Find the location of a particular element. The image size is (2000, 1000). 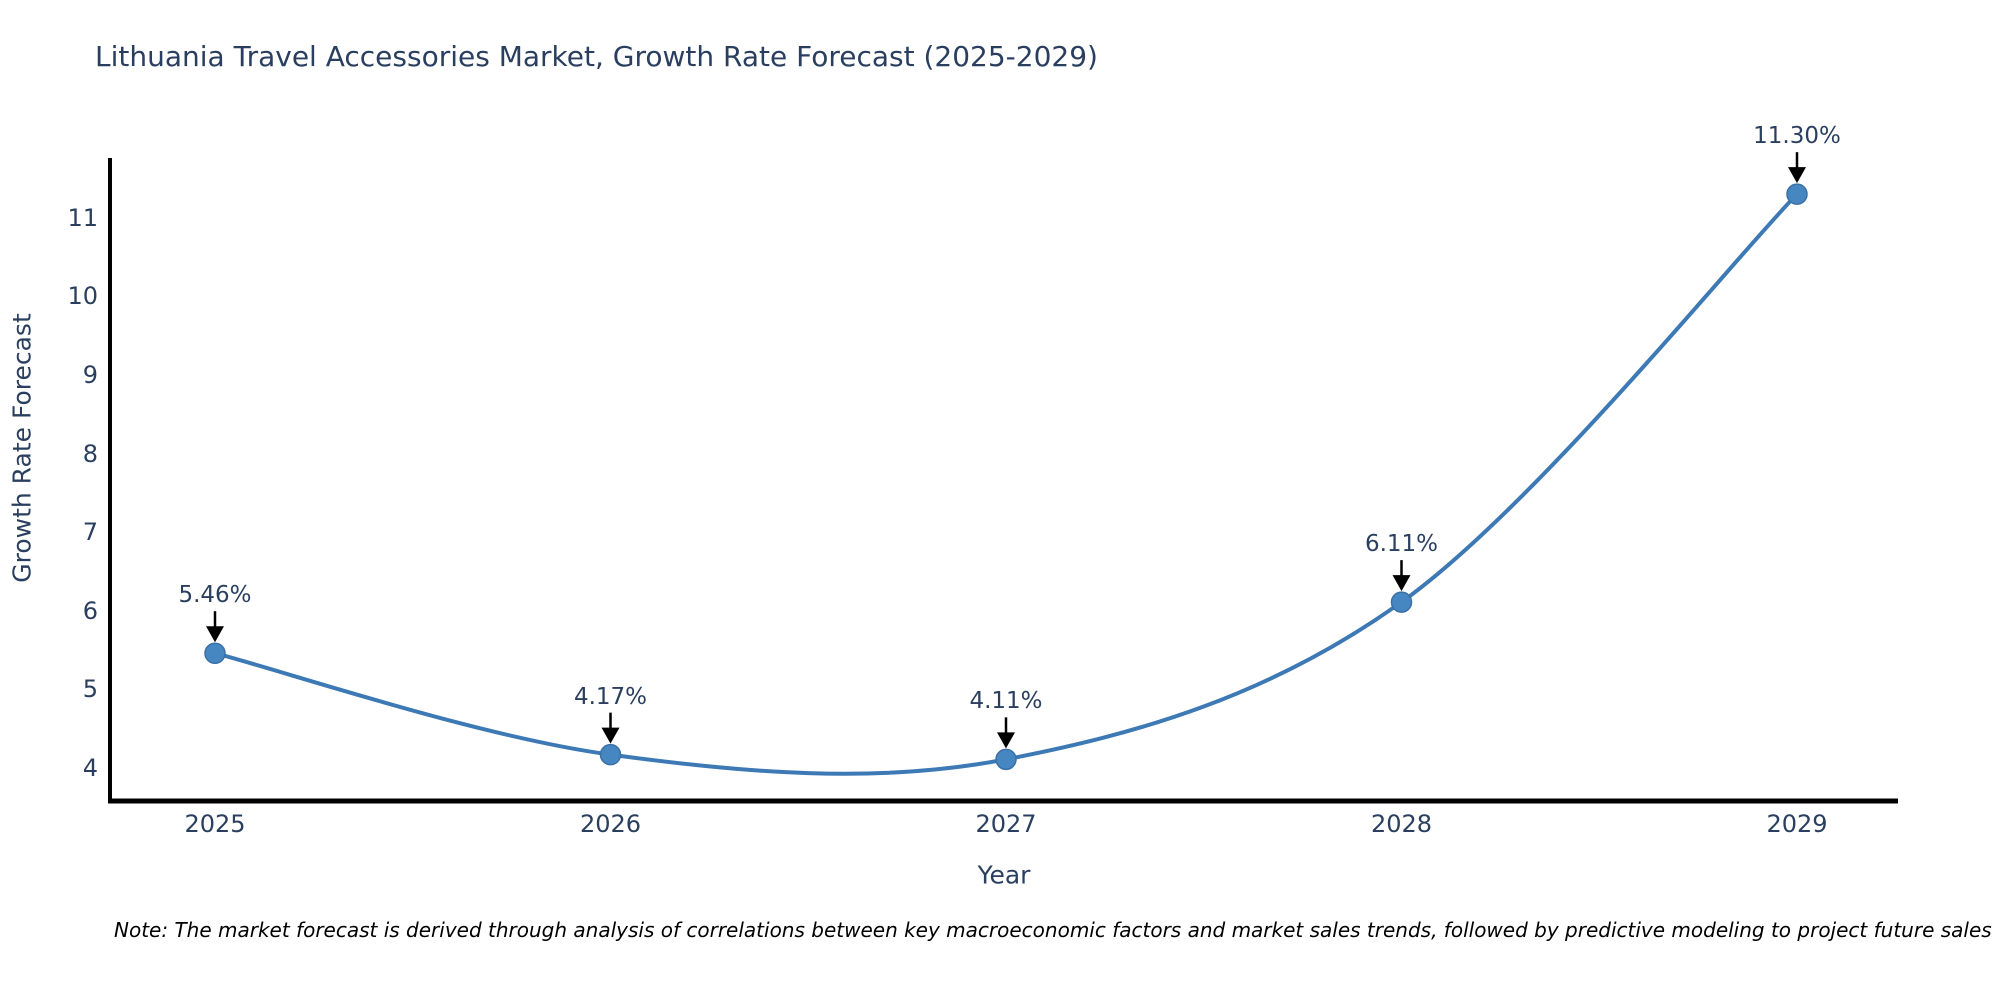

y-tick-label: 6 is located at coordinates (90, 610).